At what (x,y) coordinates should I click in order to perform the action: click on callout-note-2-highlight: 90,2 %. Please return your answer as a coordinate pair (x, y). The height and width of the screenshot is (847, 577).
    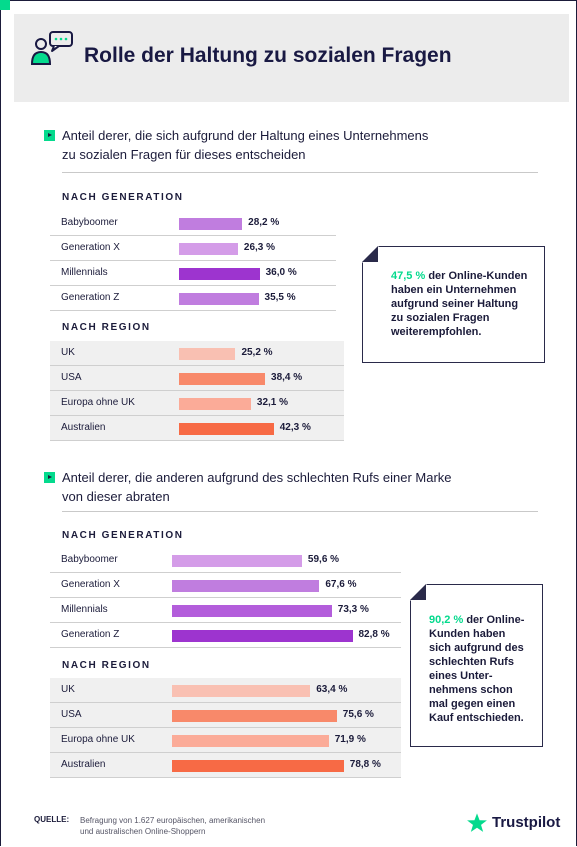
    Looking at the image, I should click on (446, 620).